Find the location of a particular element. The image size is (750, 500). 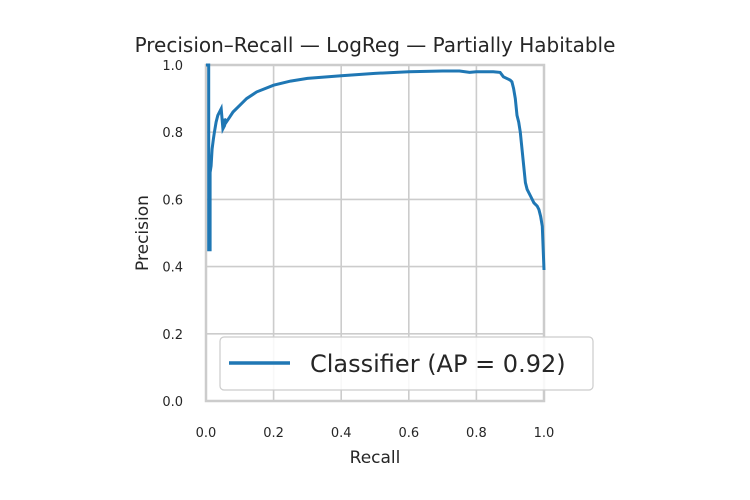

legend-box is located at coordinates (406, 363).